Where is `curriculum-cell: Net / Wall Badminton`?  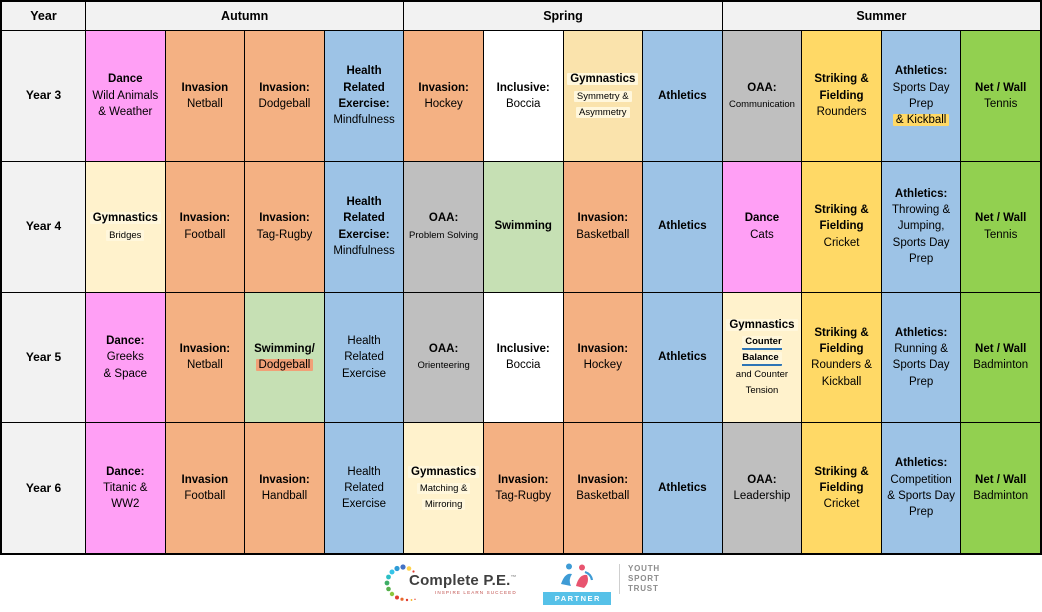
curriculum-cell: Net / Wall Badminton is located at coordinates (1000, 488).